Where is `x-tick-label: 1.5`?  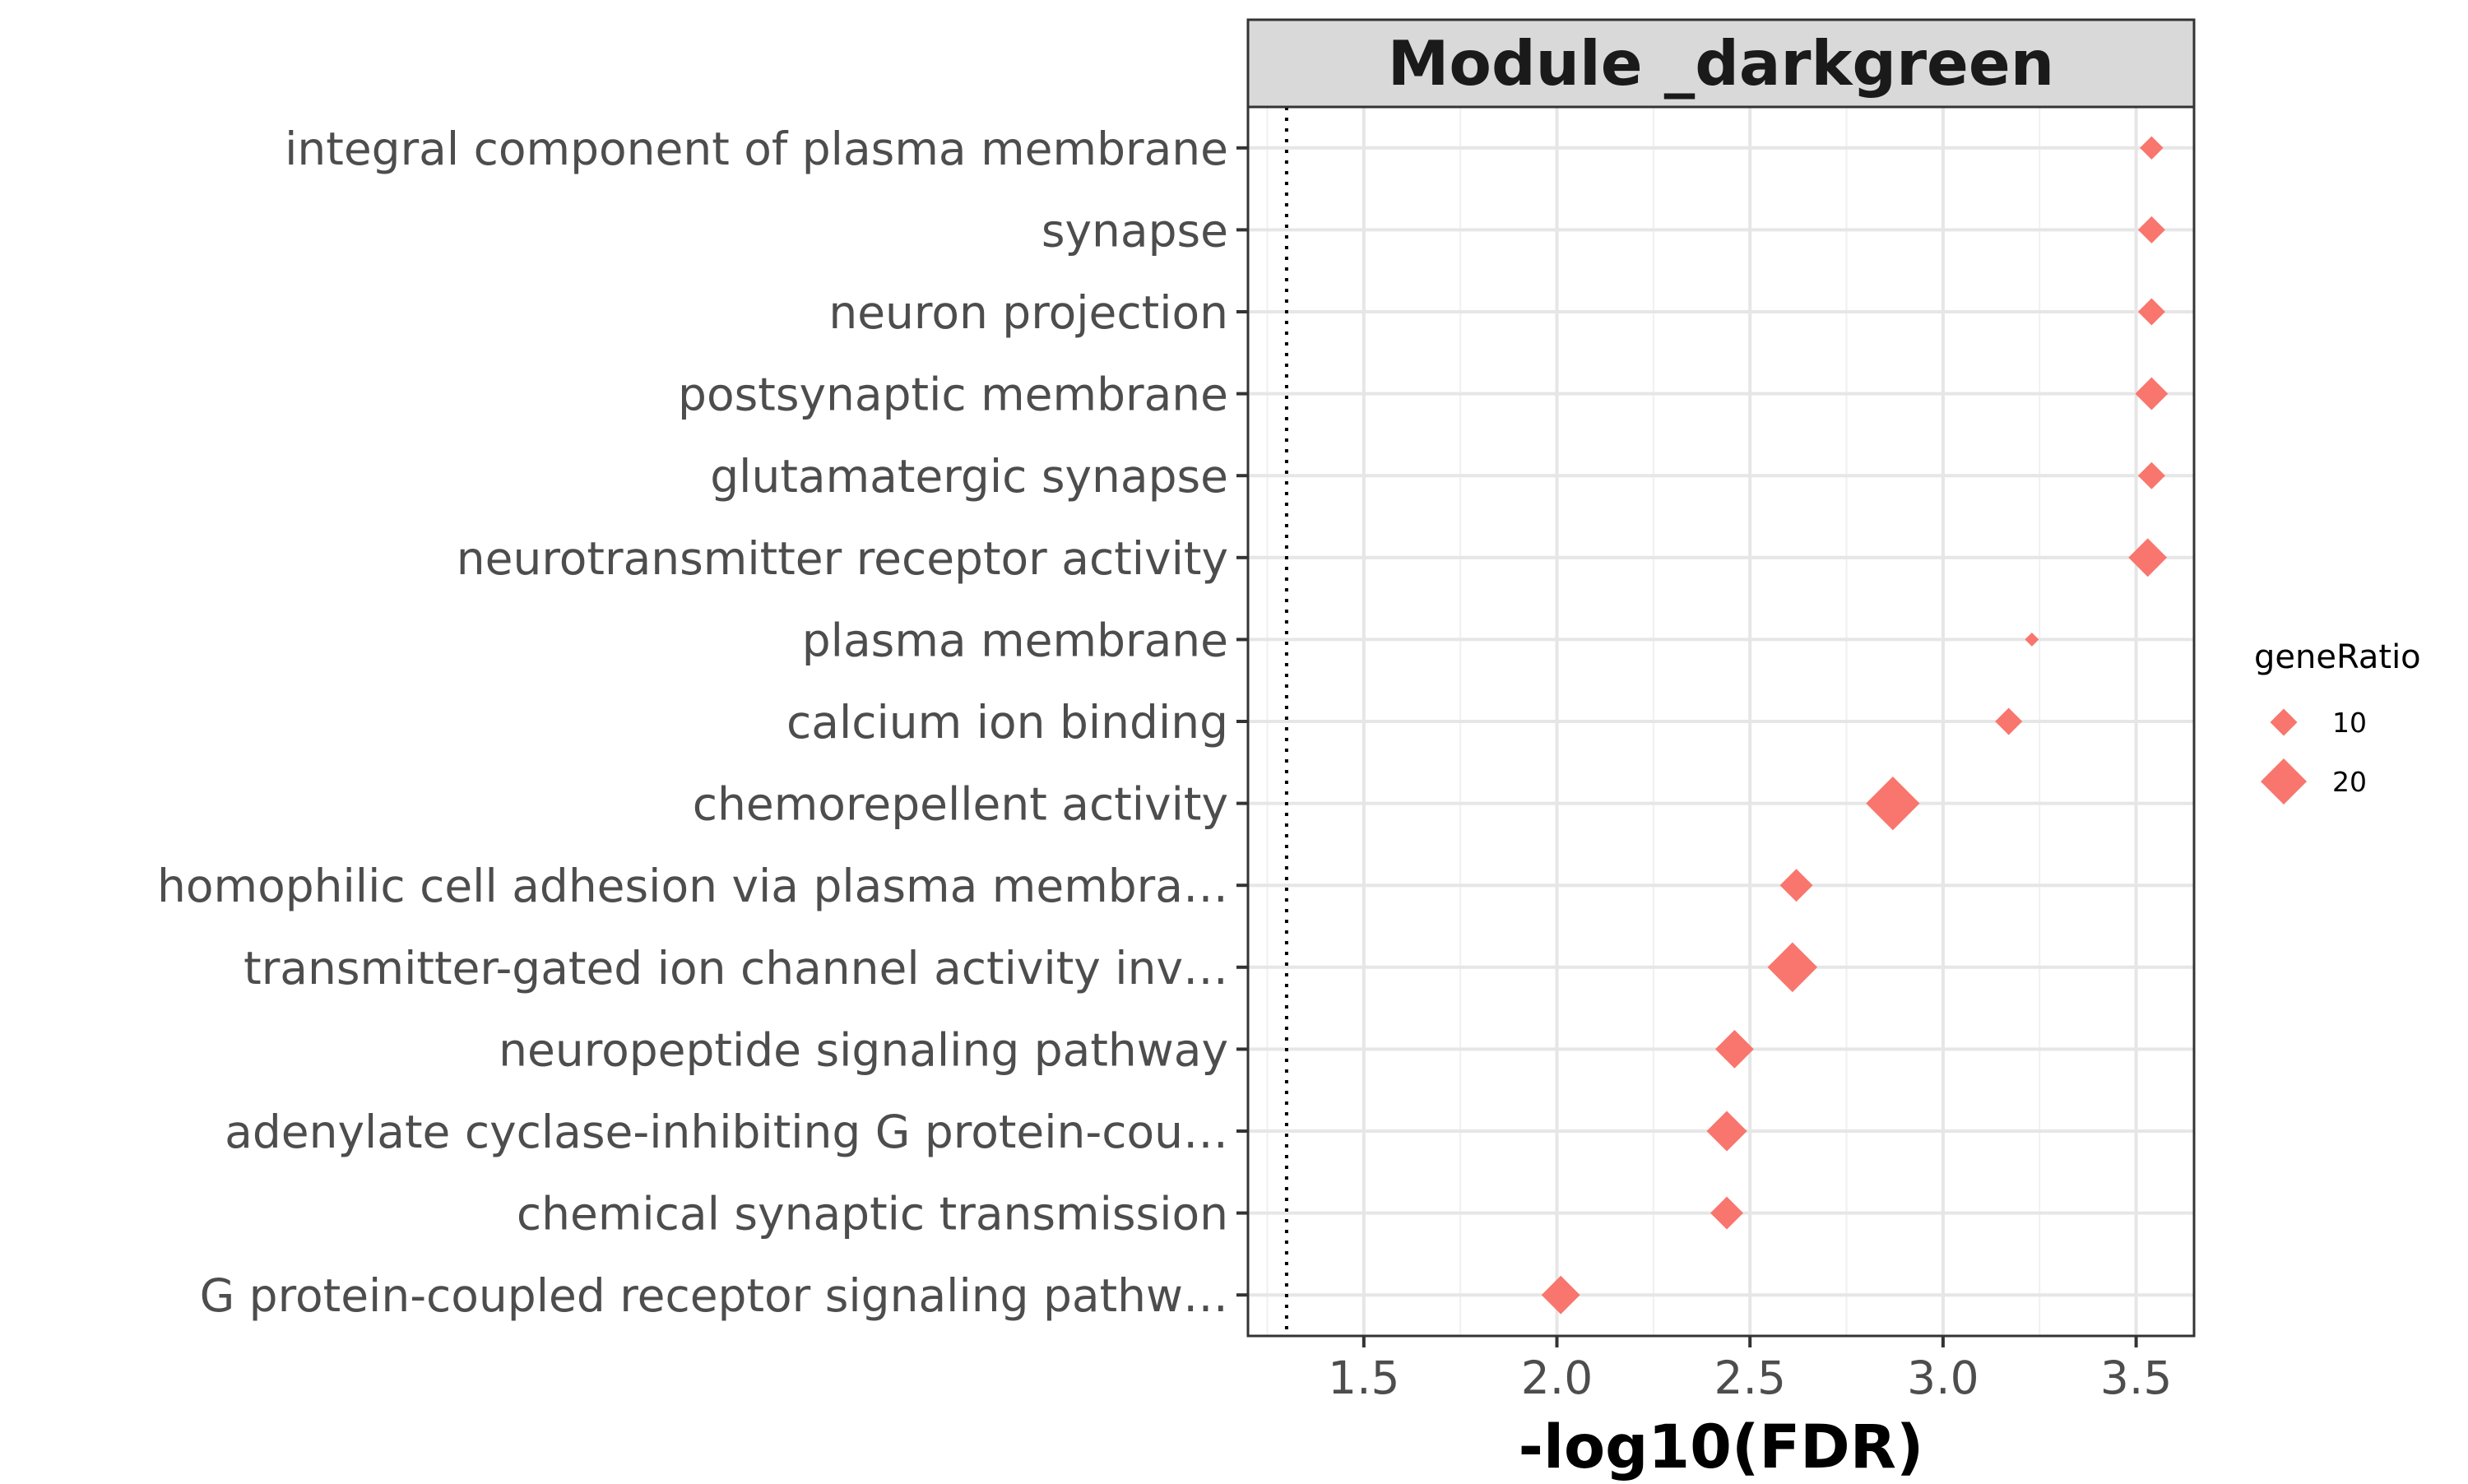 x-tick-label: 1.5 is located at coordinates (1363, 1378).